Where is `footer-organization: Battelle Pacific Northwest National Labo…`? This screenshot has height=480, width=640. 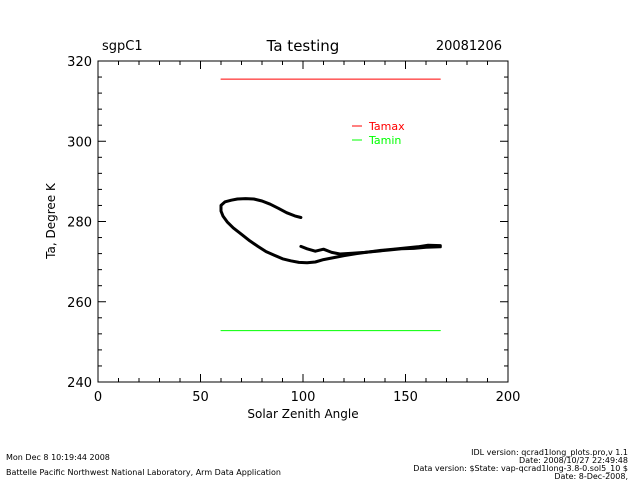 footer-organization: Battelle Pacific Northwest National Labo… is located at coordinates (143, 472).